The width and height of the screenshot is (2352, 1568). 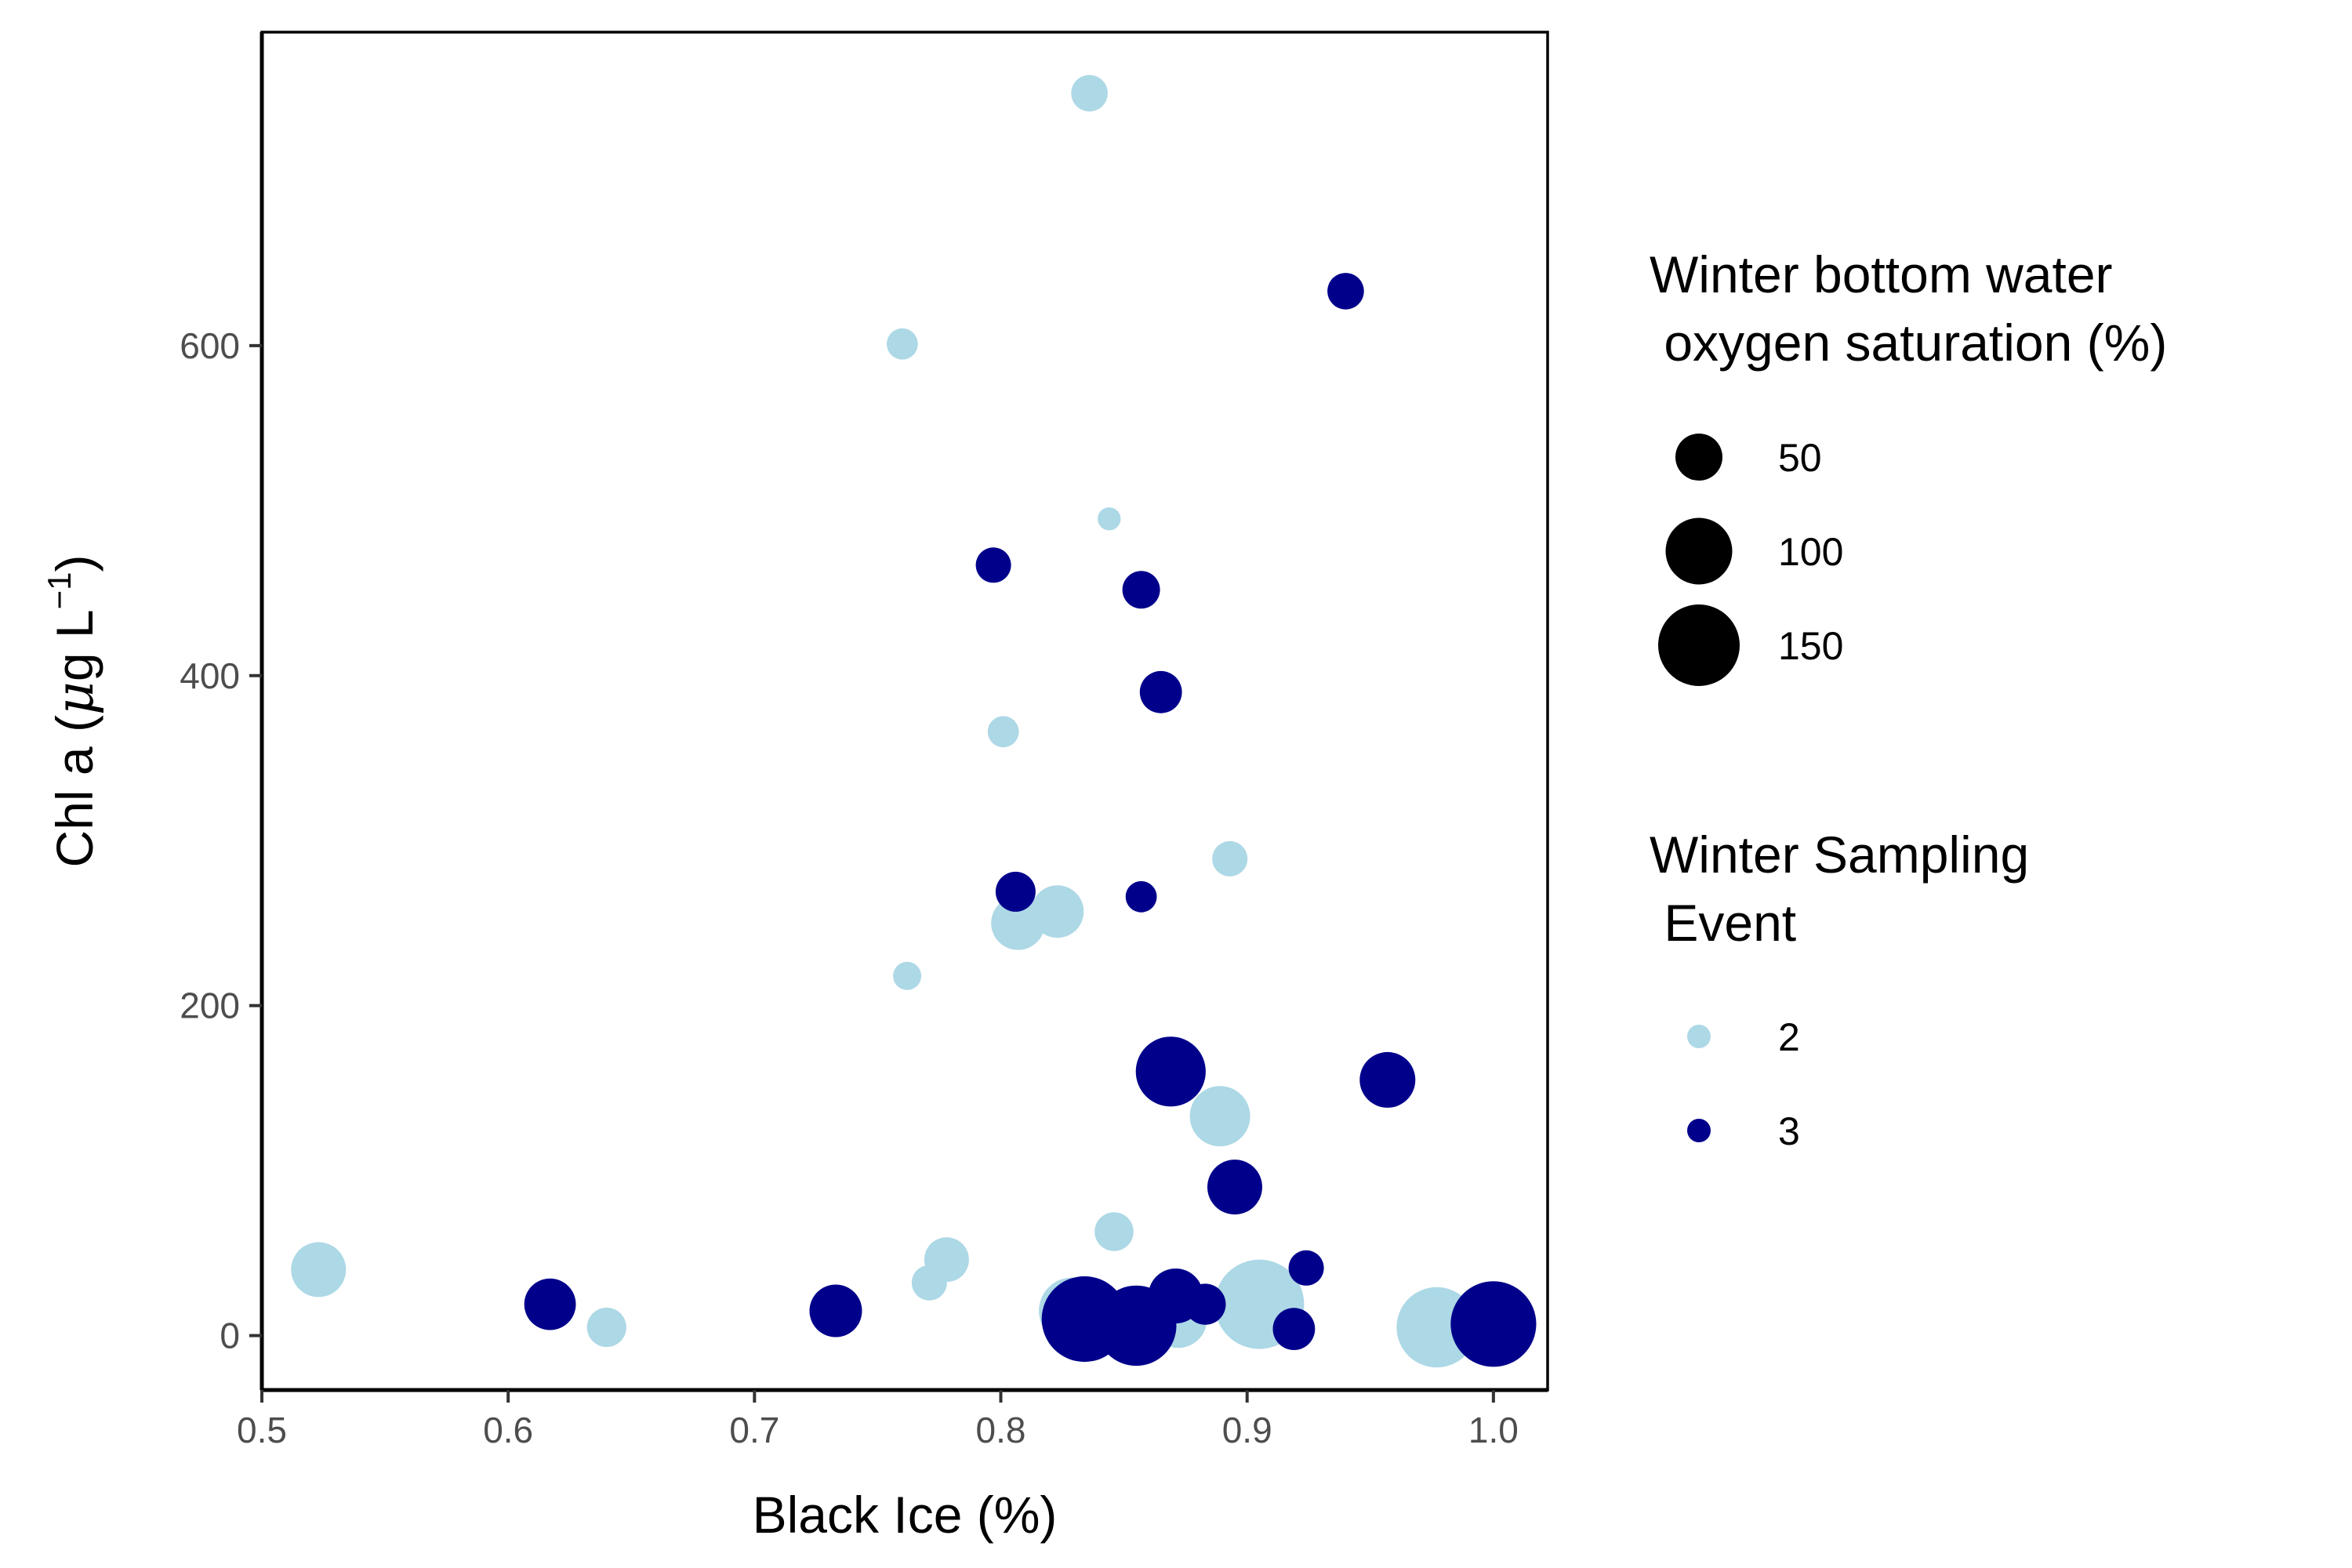 I want to click on x-tick-label: 0.5, so click(x=262, y=1430).